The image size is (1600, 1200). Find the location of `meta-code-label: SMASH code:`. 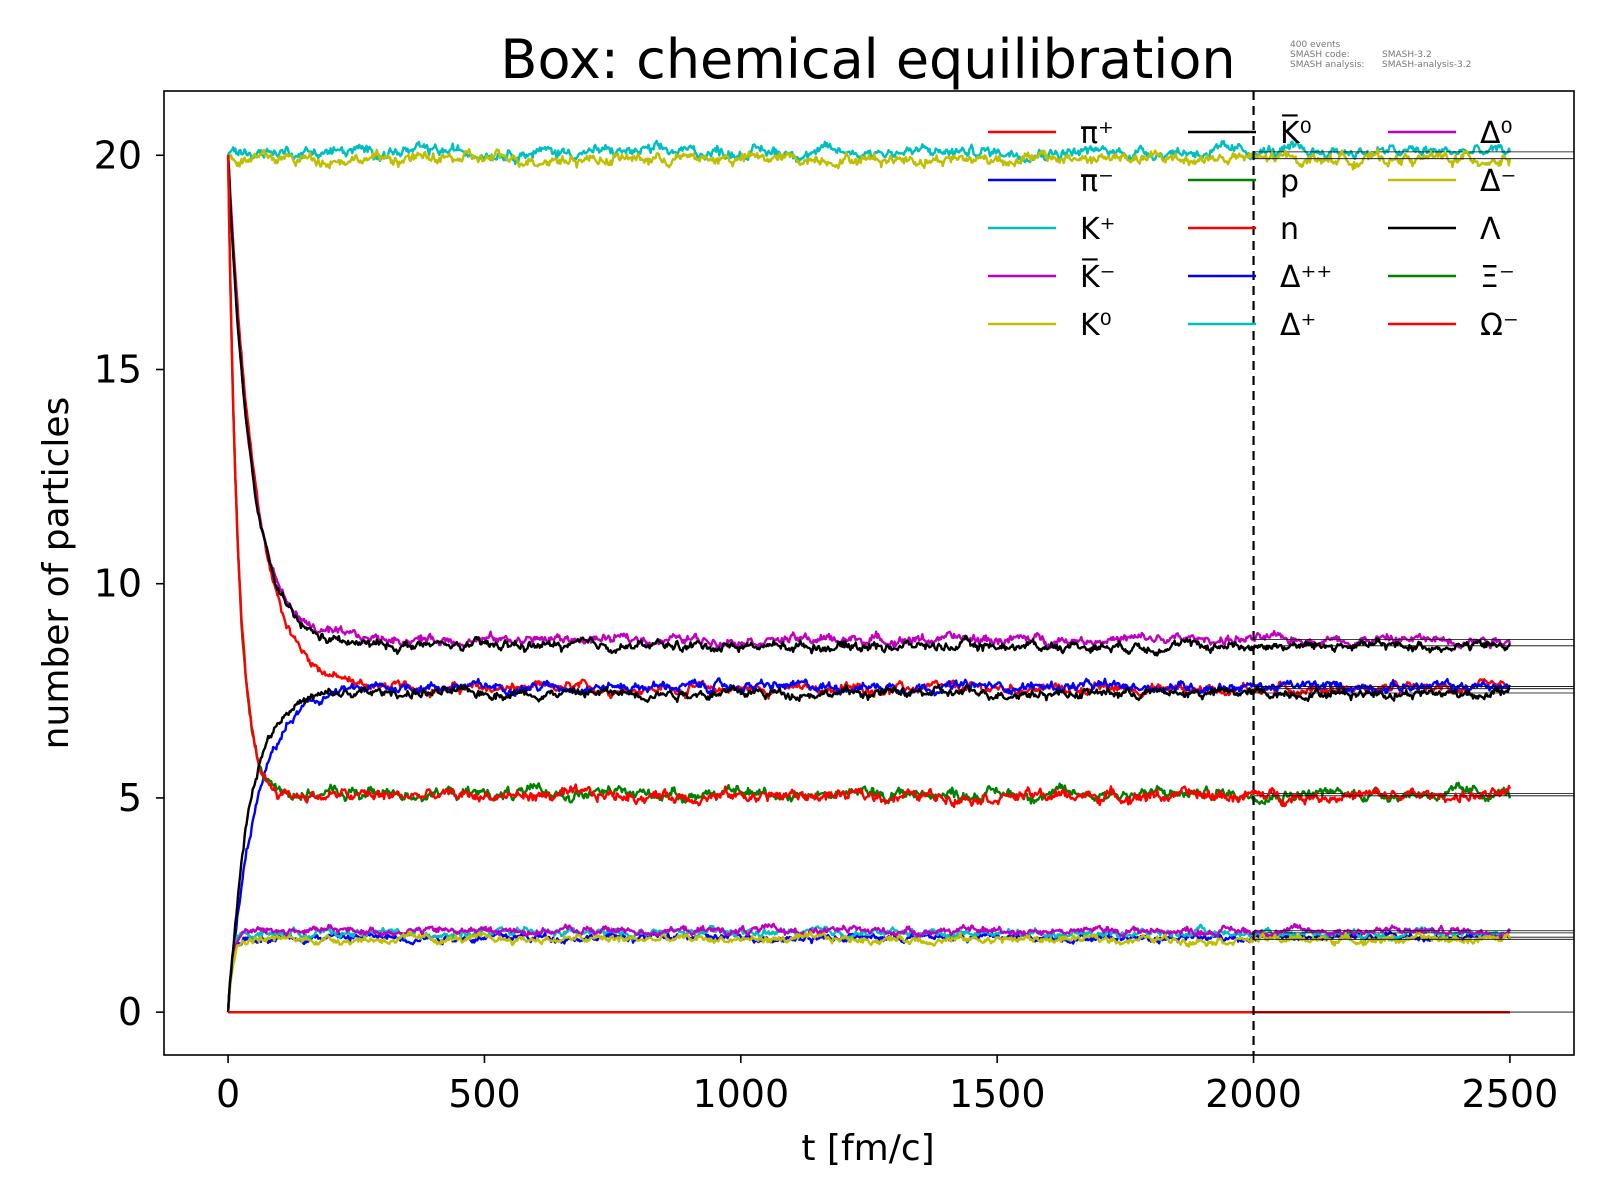

meta-code-label: SMASH code: is located at coordinates (1320, 55).